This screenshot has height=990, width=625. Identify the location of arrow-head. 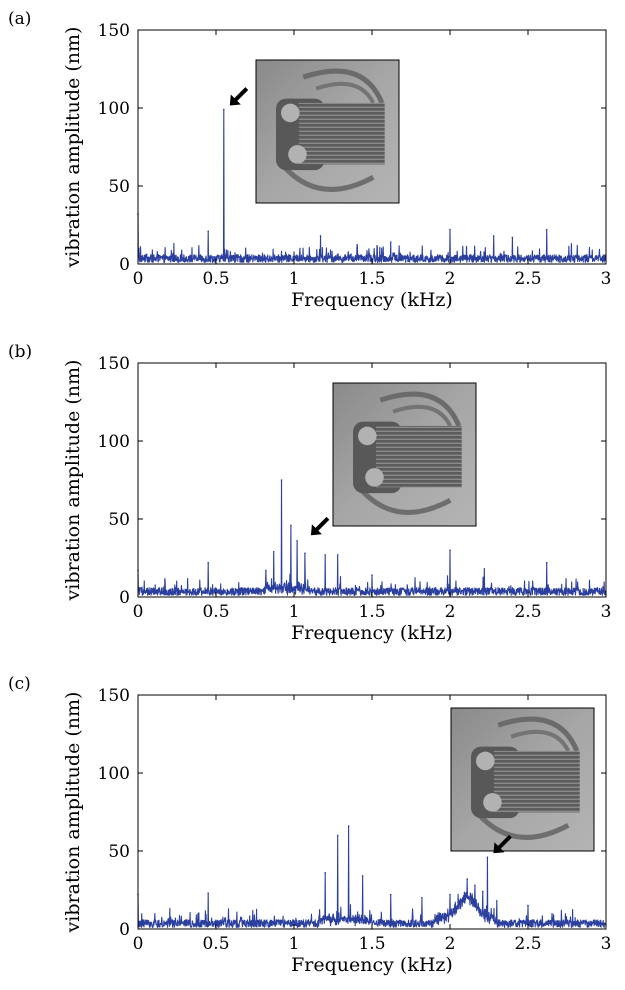
(235, 100).